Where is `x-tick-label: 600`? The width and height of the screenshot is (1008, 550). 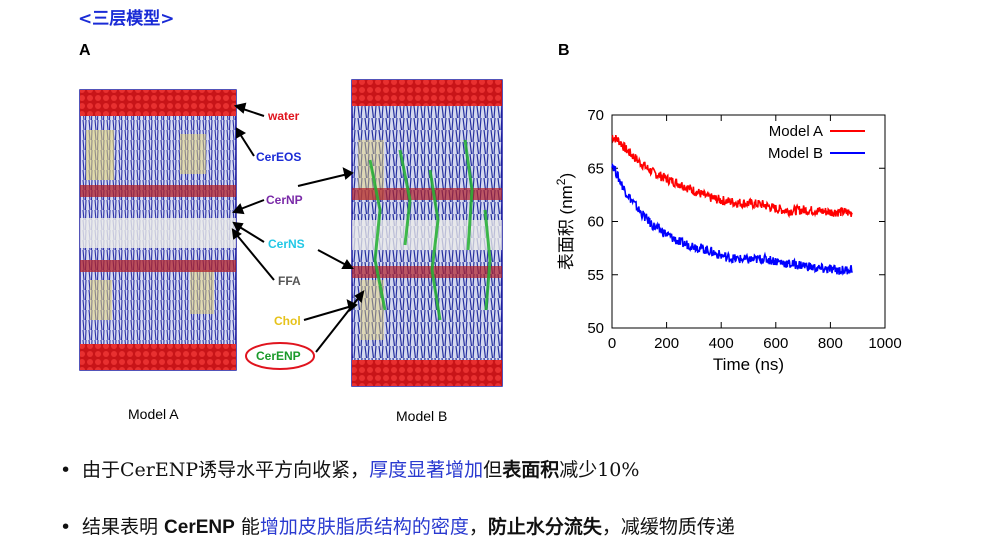 x-tick-label: 600 is located at coordinates (775, 343).